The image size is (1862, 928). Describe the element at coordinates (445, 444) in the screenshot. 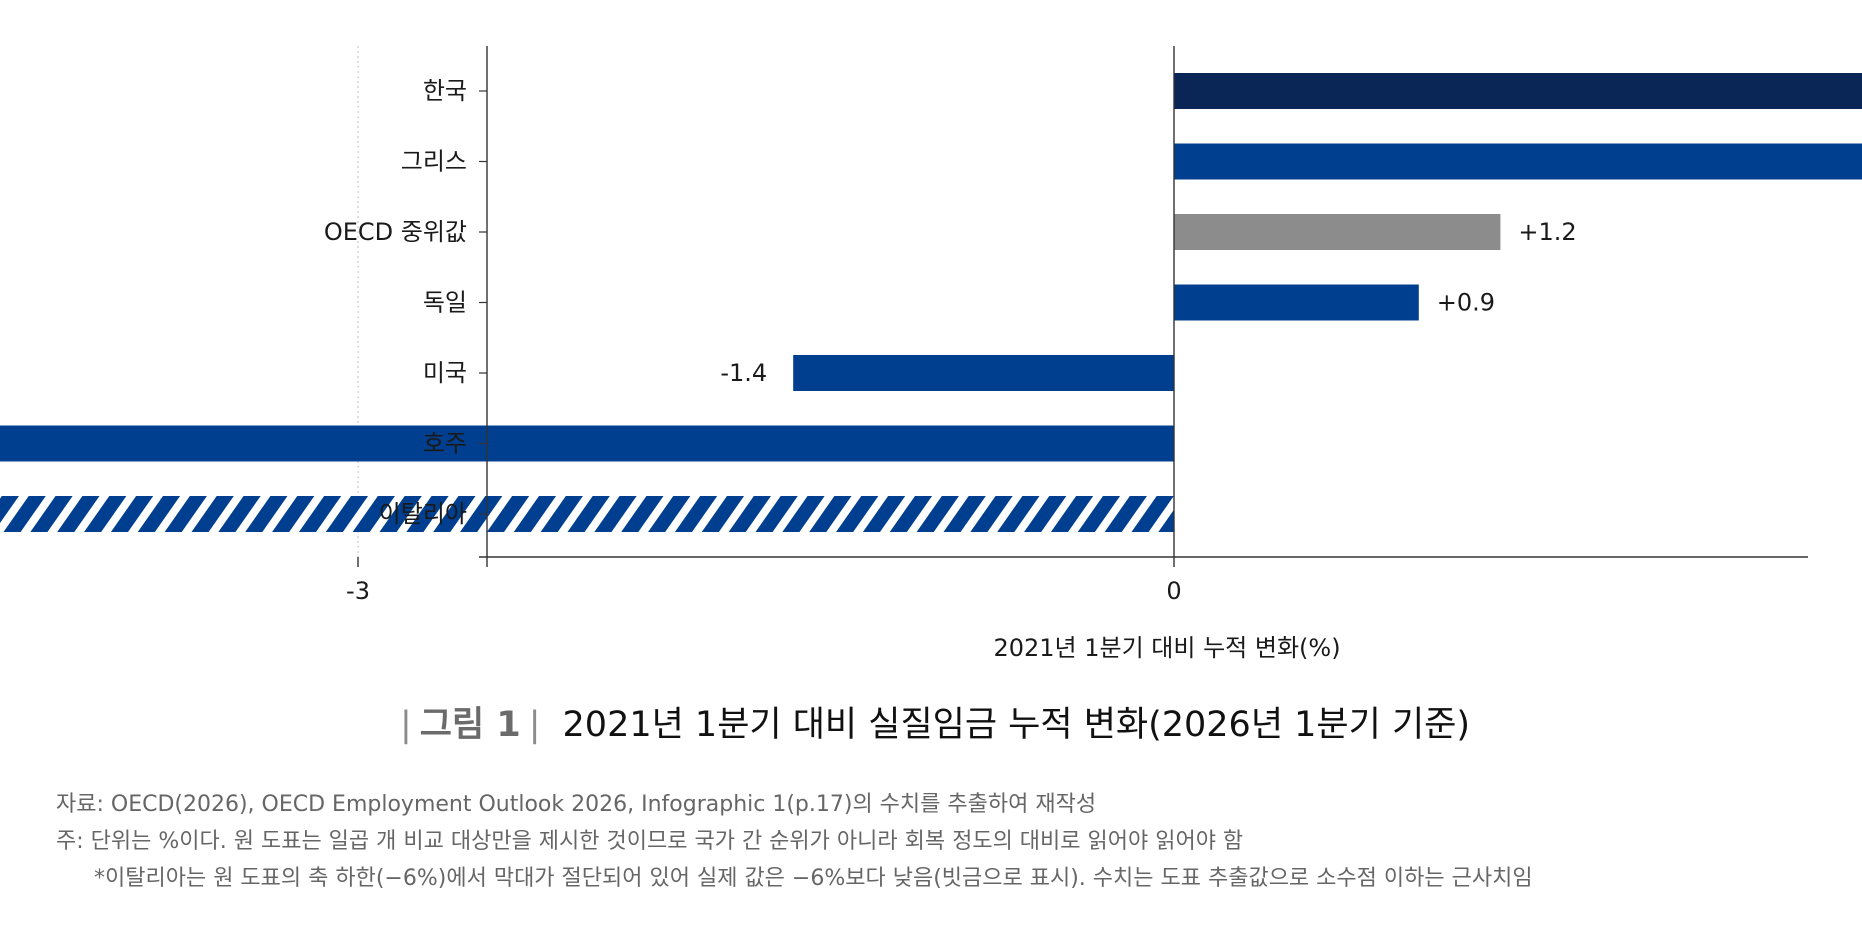

I see `category-label: 호주` at that location.